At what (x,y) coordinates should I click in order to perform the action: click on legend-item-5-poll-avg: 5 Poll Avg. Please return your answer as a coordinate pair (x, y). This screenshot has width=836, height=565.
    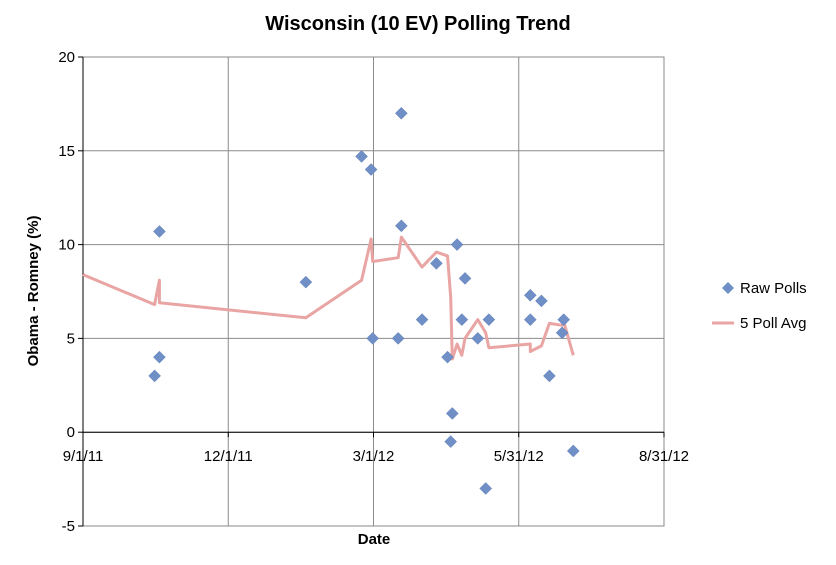
    Looking at the image, I should click on (759, 323).